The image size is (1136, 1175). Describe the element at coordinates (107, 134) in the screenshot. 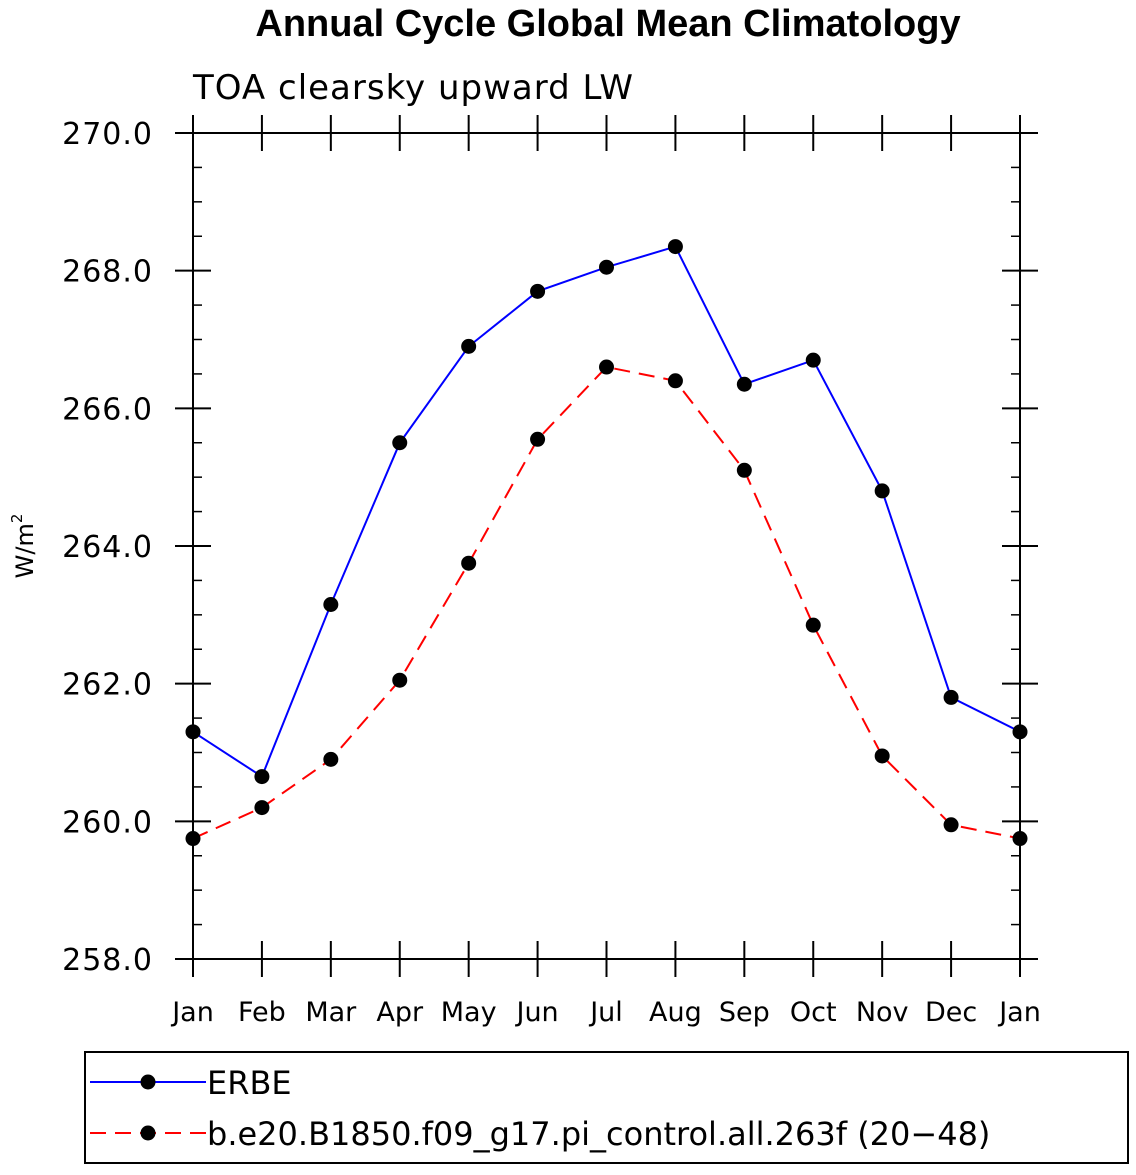

I see `y-tick-label: 270.0` at that location.